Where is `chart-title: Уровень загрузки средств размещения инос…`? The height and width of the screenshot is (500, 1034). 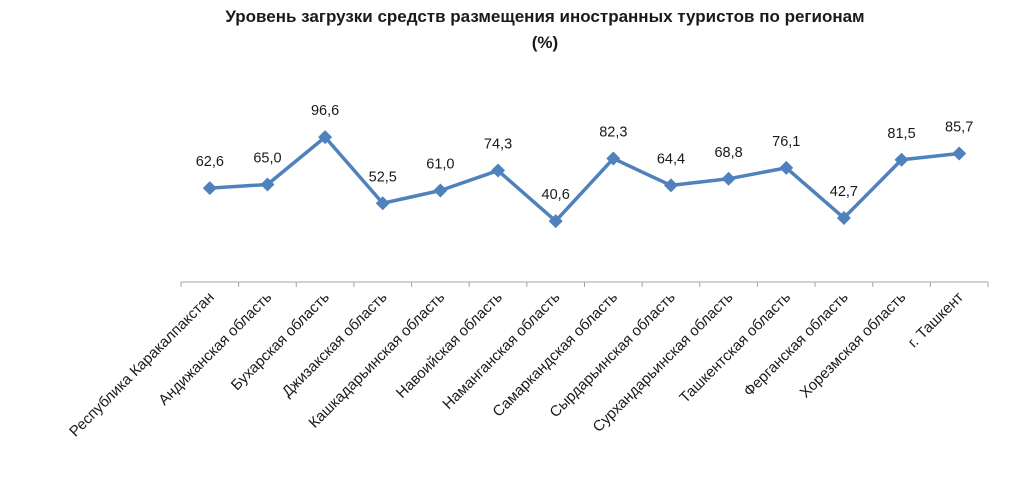 chart-title: Уровень загрузки средств размещения инос… is located at coordinates (517, 30).